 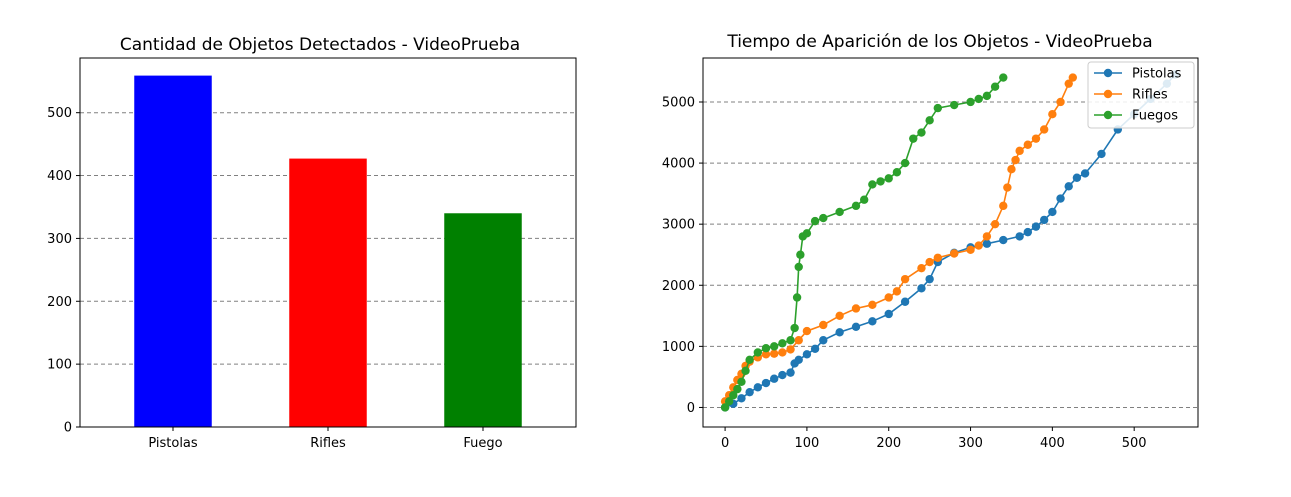 I want to click on y-tick-label: 0, so click(x=68, y=428).